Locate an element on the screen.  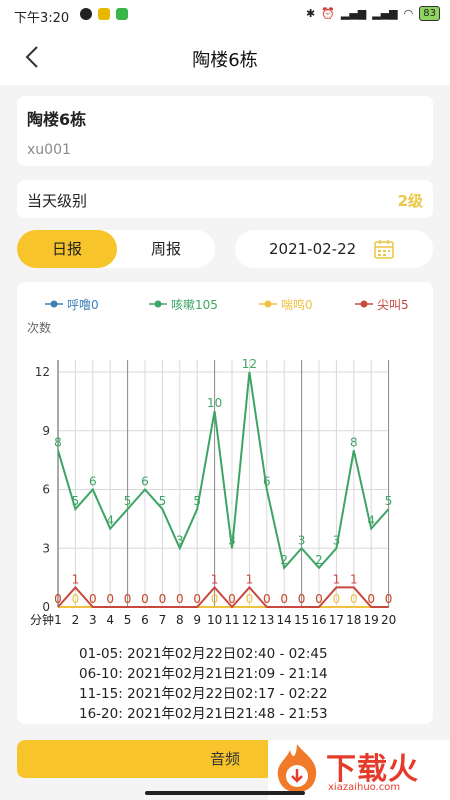
x-tick-label: 4 is located at coordinates (110, 620).